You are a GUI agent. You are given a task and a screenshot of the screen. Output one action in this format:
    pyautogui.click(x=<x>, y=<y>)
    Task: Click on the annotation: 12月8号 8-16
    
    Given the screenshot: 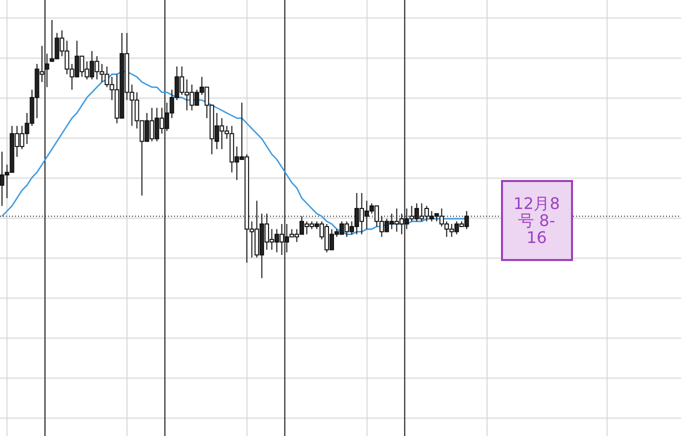 What is the action you would take?
    pyautogui.click(x=536, y=221)
    